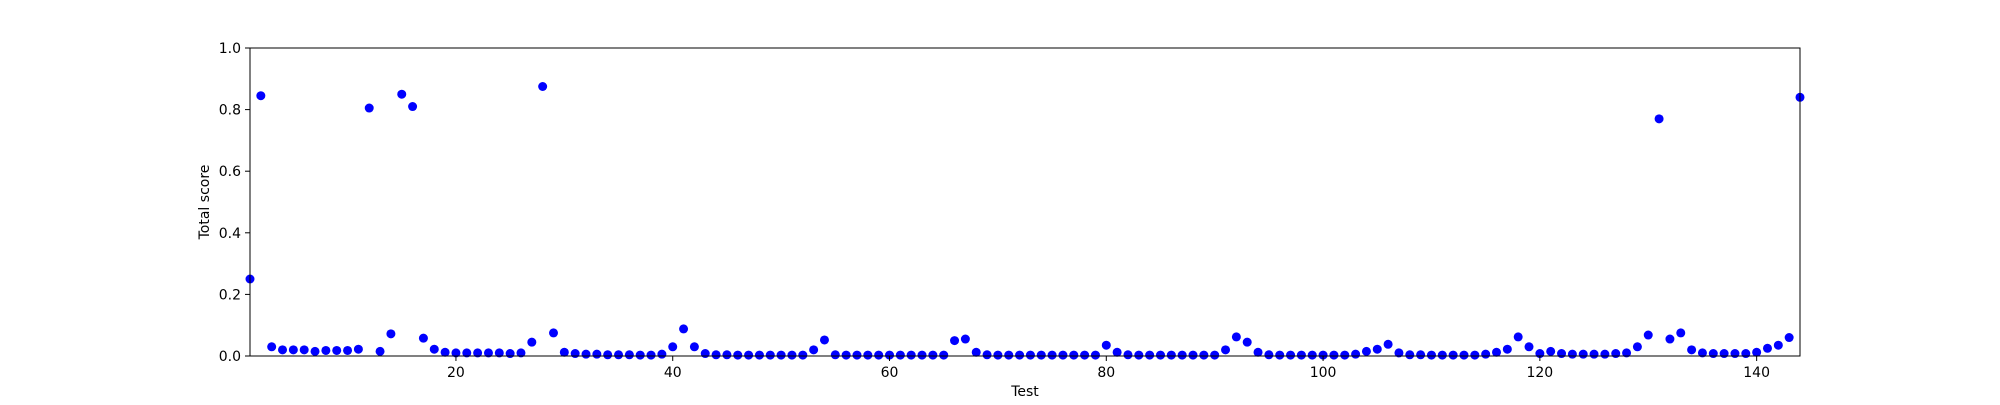 The image size is (2000, 405). What do you see at coordinates (205, 203) in the screenshot?
I see `y-axis-label: Total score` at bounding box center [205, 203].